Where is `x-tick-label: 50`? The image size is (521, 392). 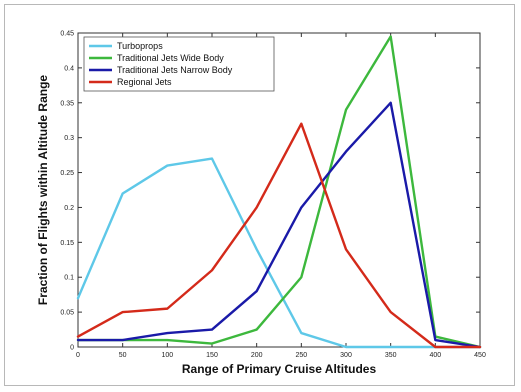 x-tick-label: 50 is located at coordinates (123, 355).